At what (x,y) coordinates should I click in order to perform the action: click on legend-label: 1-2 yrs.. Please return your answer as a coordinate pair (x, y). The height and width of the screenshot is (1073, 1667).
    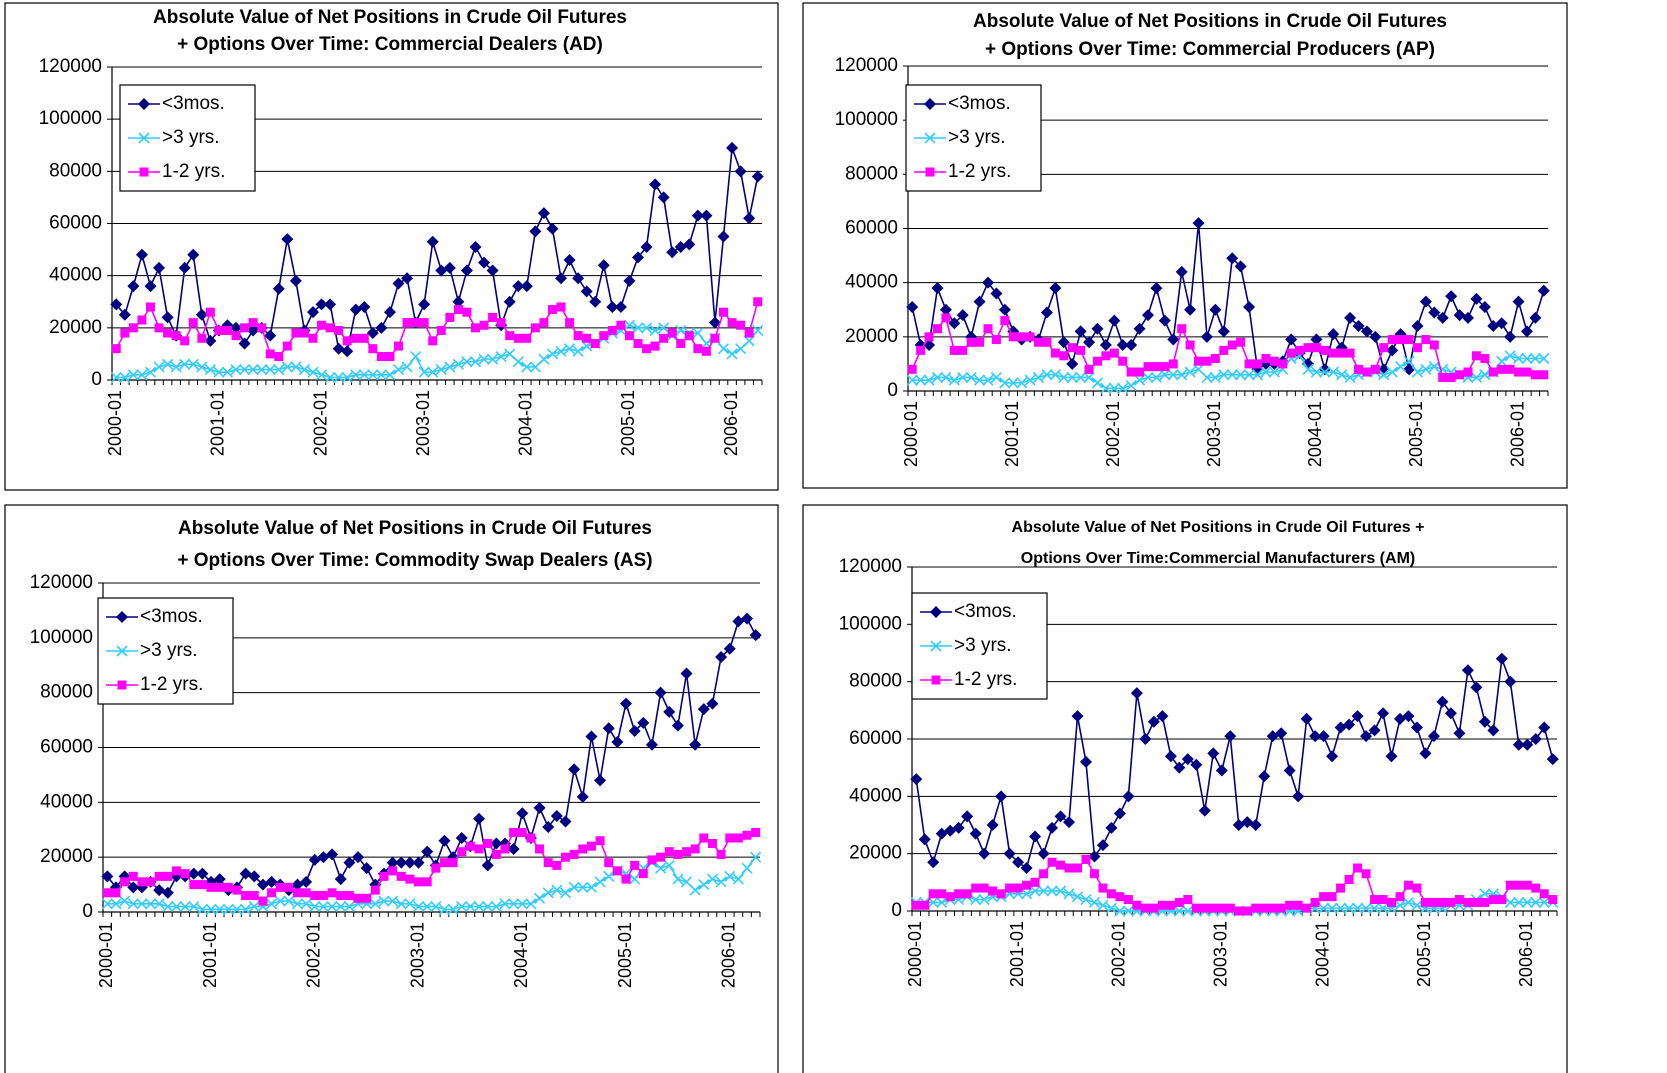
    Looking at the image, I should click on (979, 171).